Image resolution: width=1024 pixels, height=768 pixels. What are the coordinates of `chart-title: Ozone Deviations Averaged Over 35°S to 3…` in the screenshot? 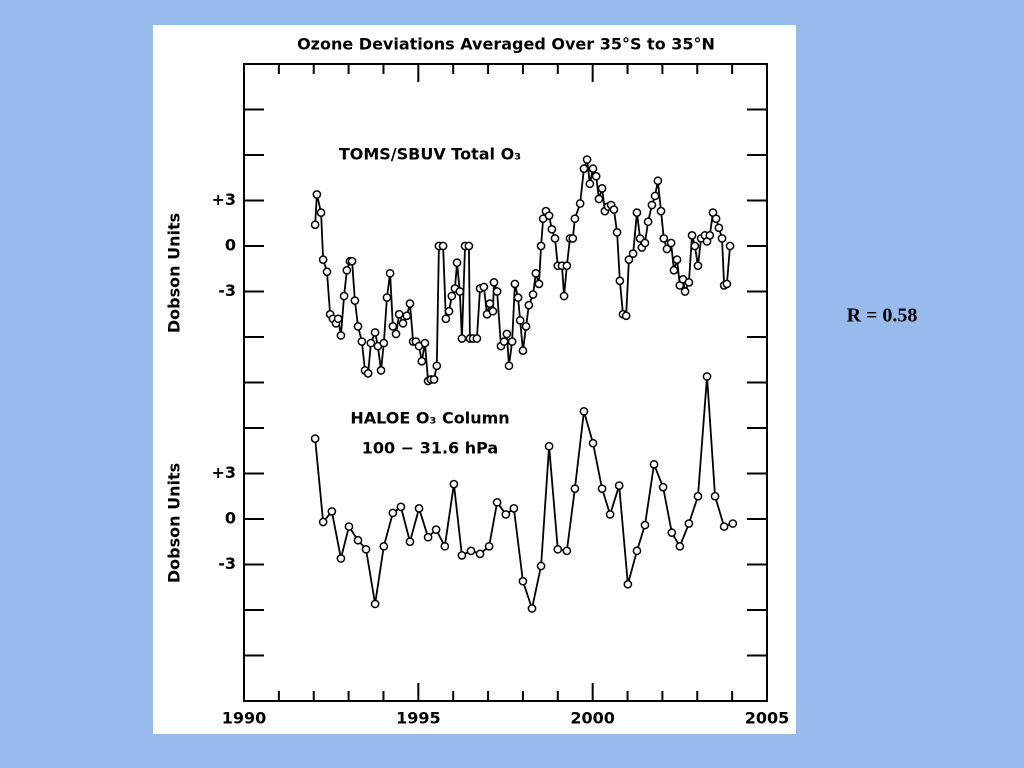 It's located at (506, 44).